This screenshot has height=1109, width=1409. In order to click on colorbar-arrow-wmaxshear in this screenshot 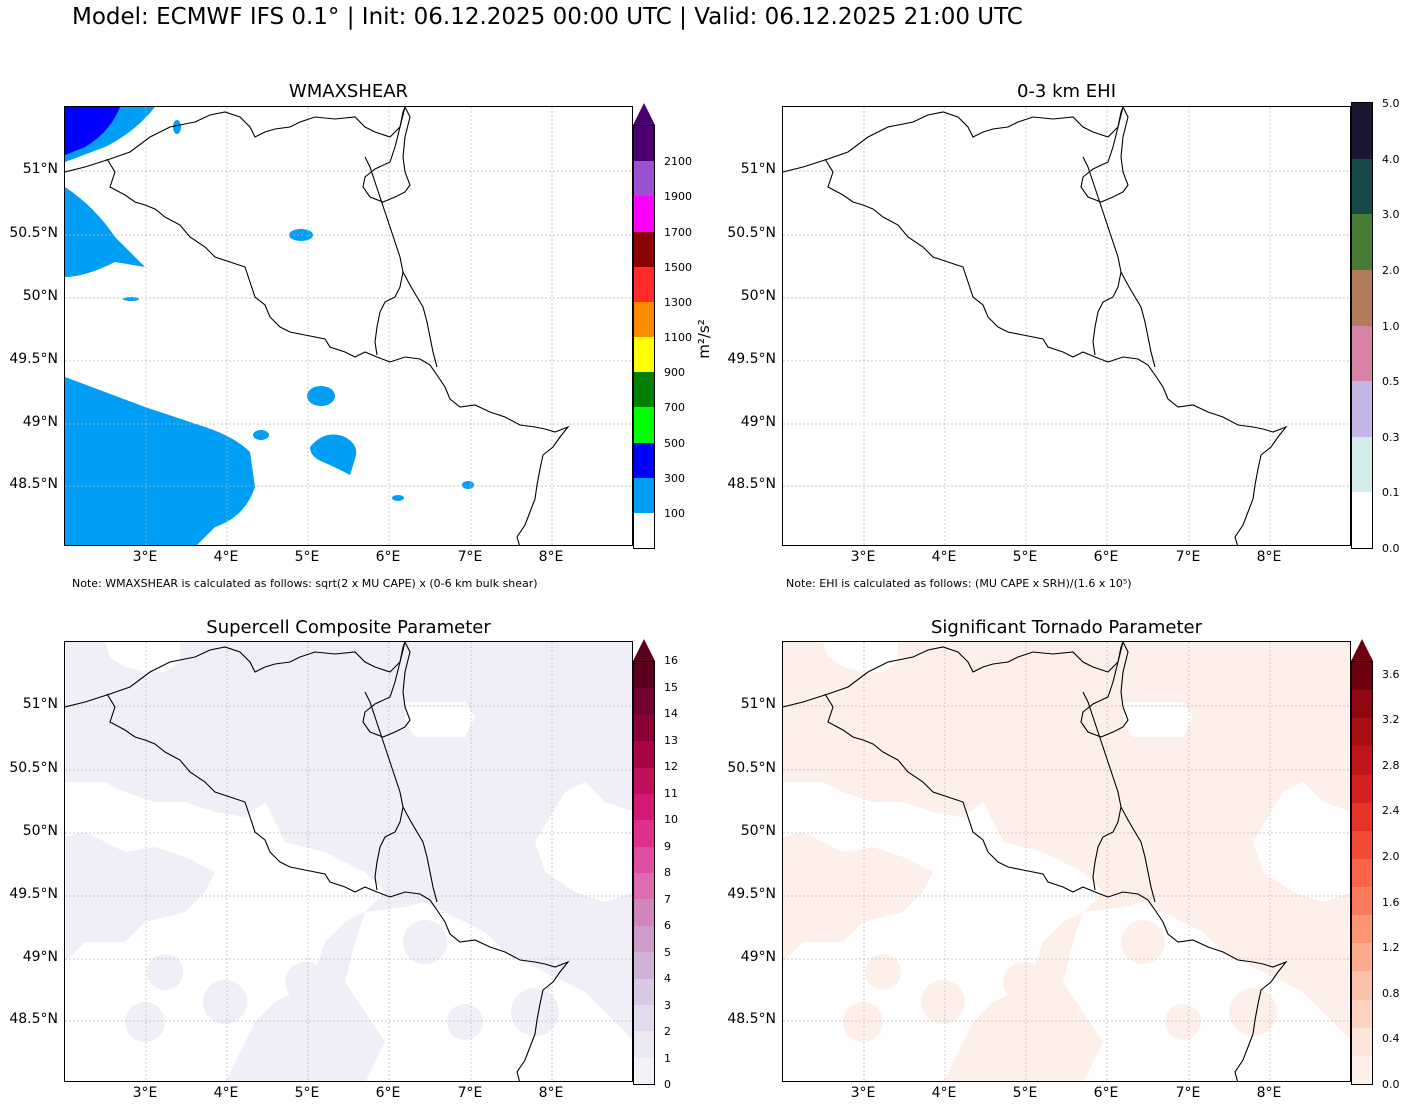, I will do `click(644, 114)`.